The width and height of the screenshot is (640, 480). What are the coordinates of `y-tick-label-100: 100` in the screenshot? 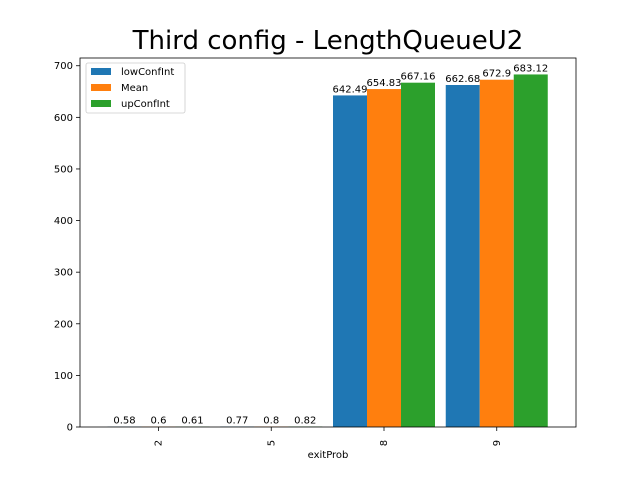 It's located at (63, 376).